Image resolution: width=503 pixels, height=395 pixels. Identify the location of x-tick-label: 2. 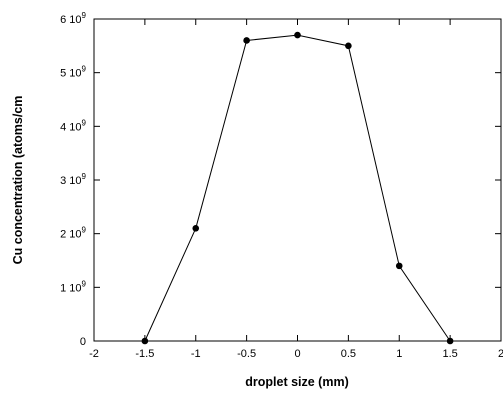
(500, 354).